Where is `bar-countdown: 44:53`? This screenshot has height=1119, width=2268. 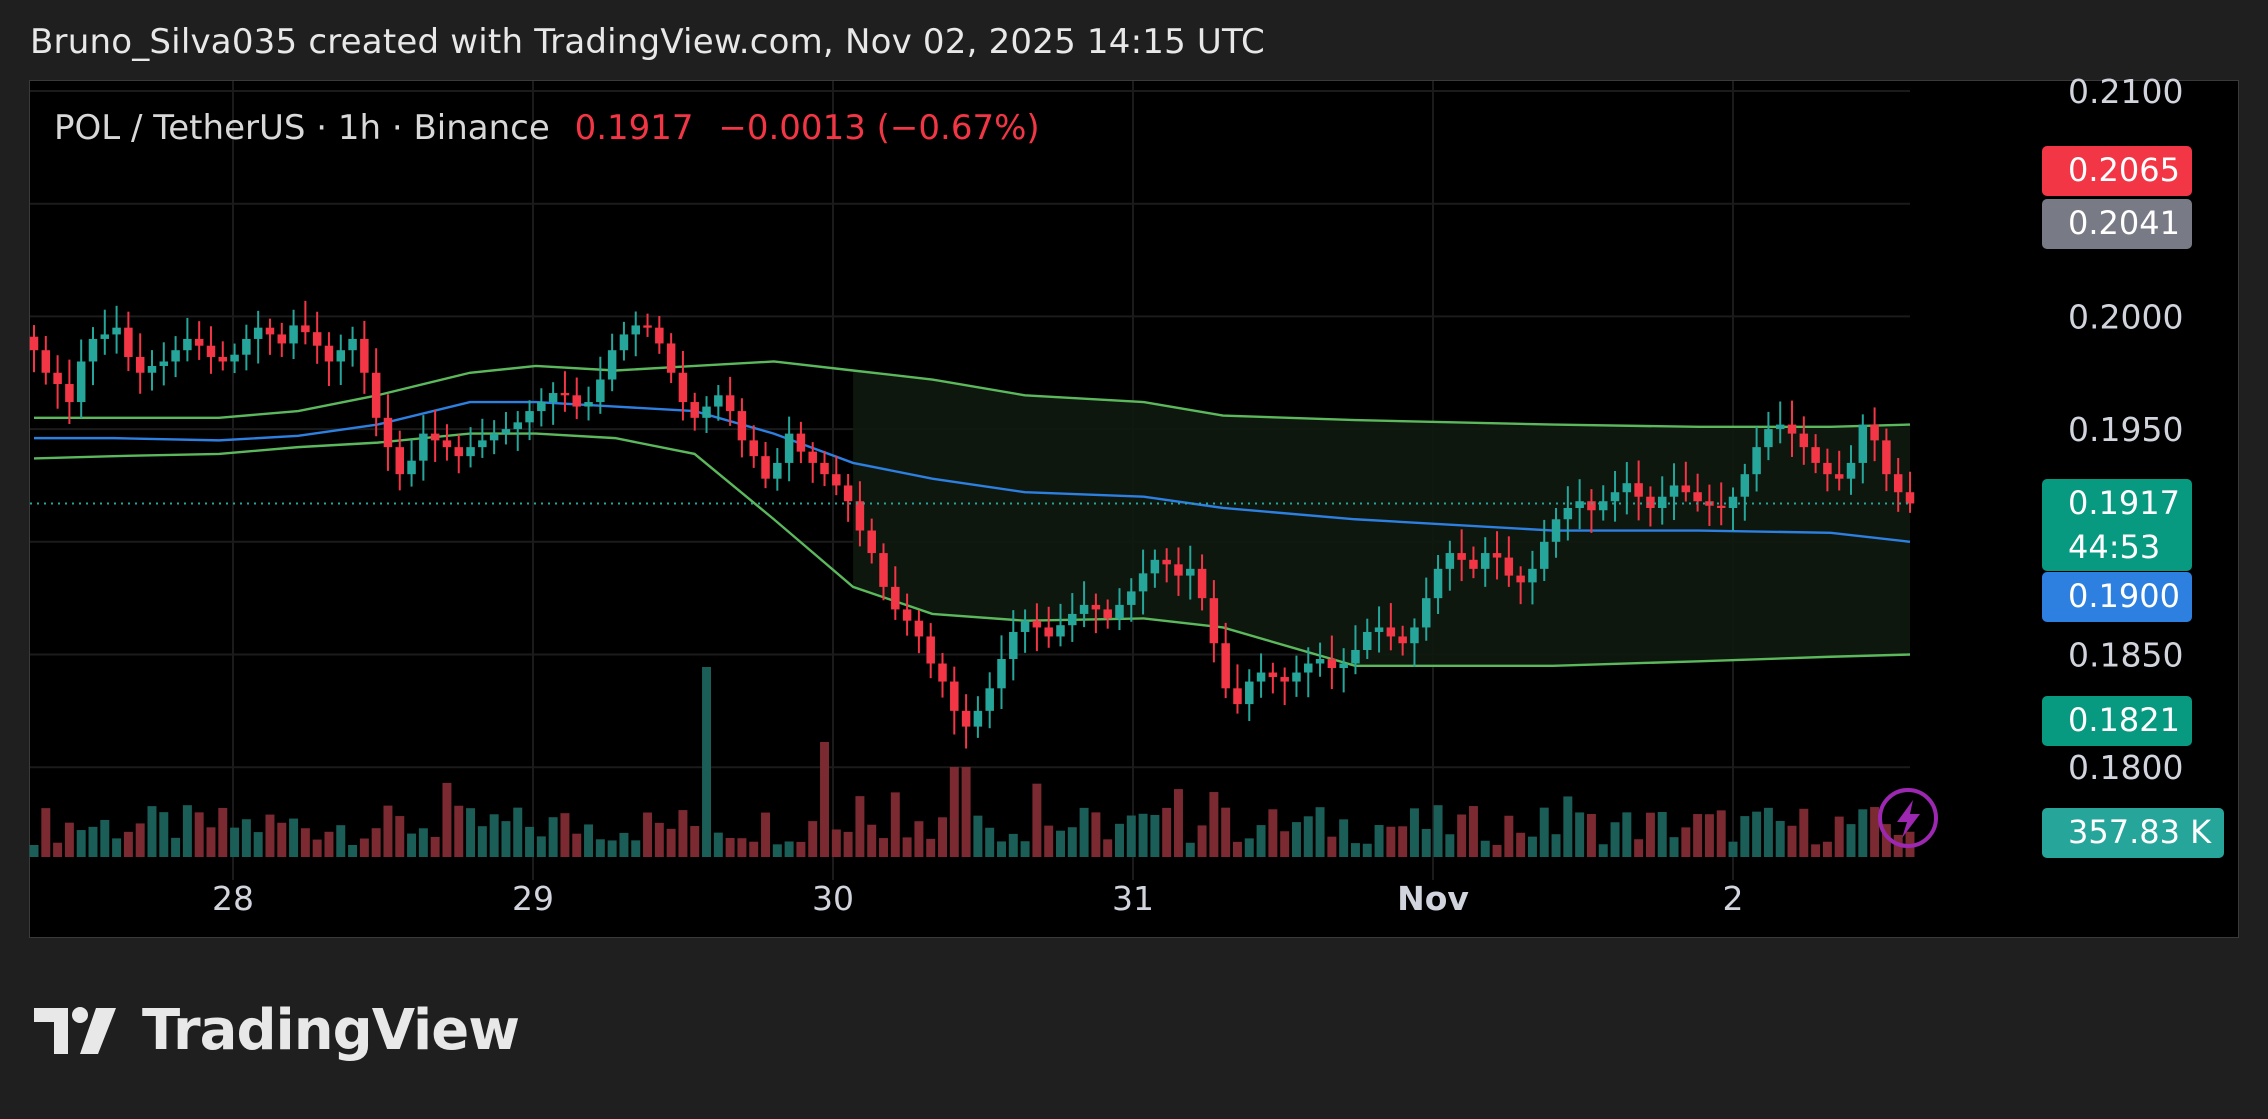
bar-countdown: 44:53 is located at coordinates (2114, 547).